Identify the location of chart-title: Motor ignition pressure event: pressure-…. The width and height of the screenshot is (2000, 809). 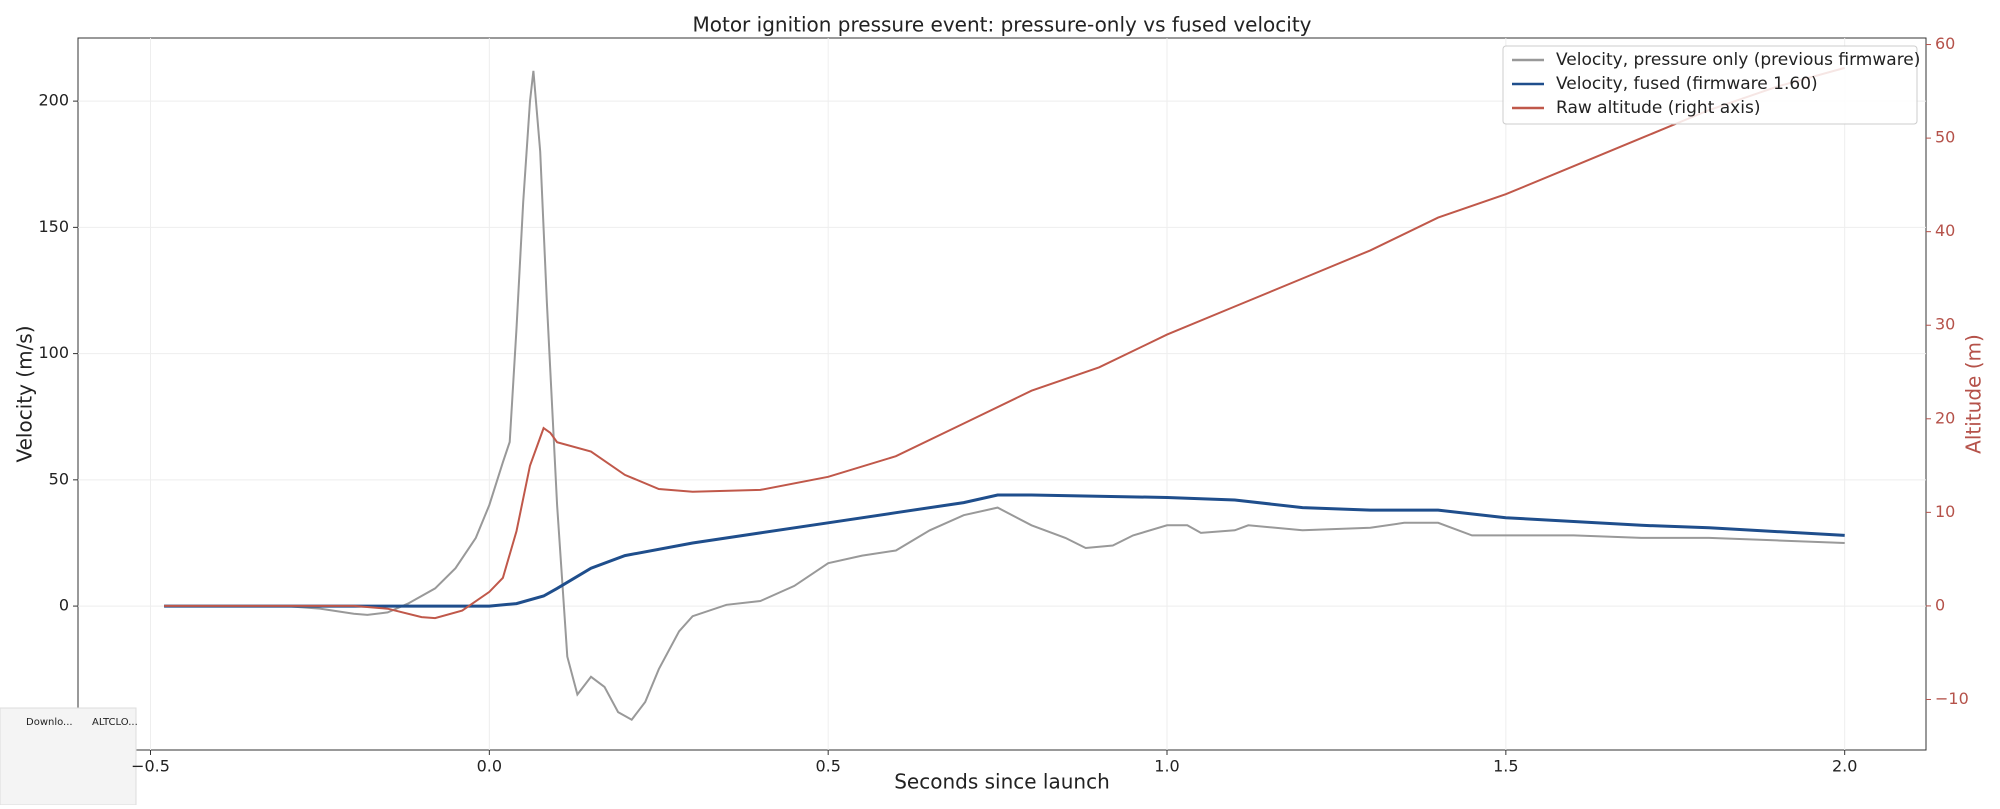
(1001, 25).